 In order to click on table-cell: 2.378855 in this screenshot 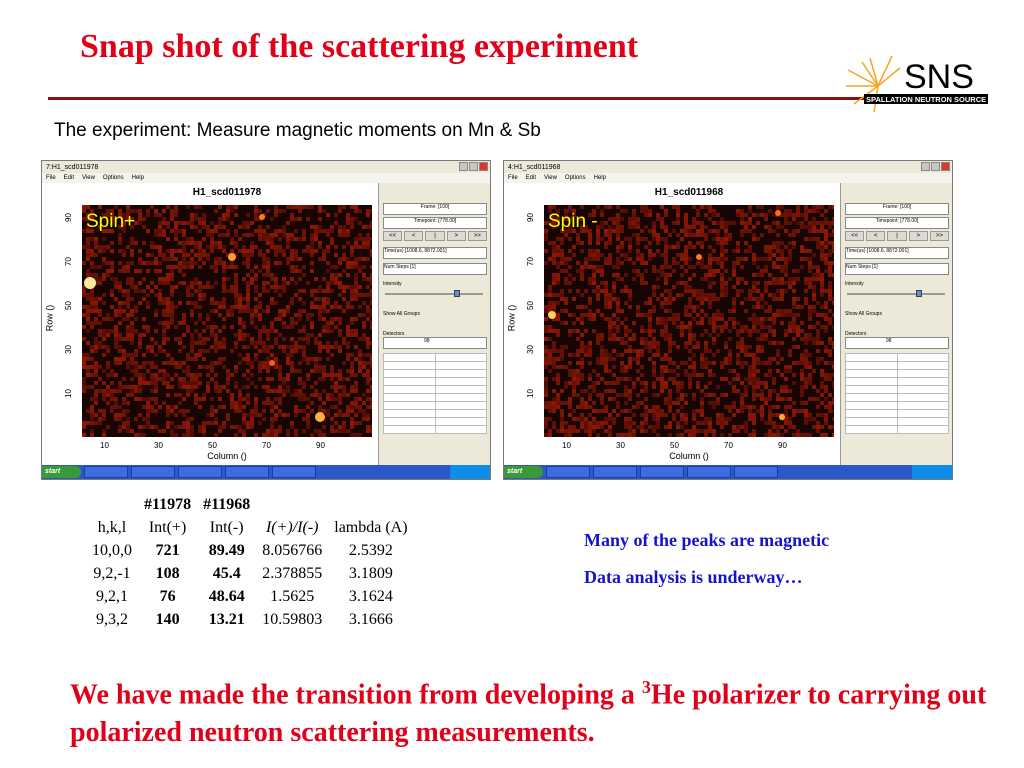, I will do `click(292, 573)`.